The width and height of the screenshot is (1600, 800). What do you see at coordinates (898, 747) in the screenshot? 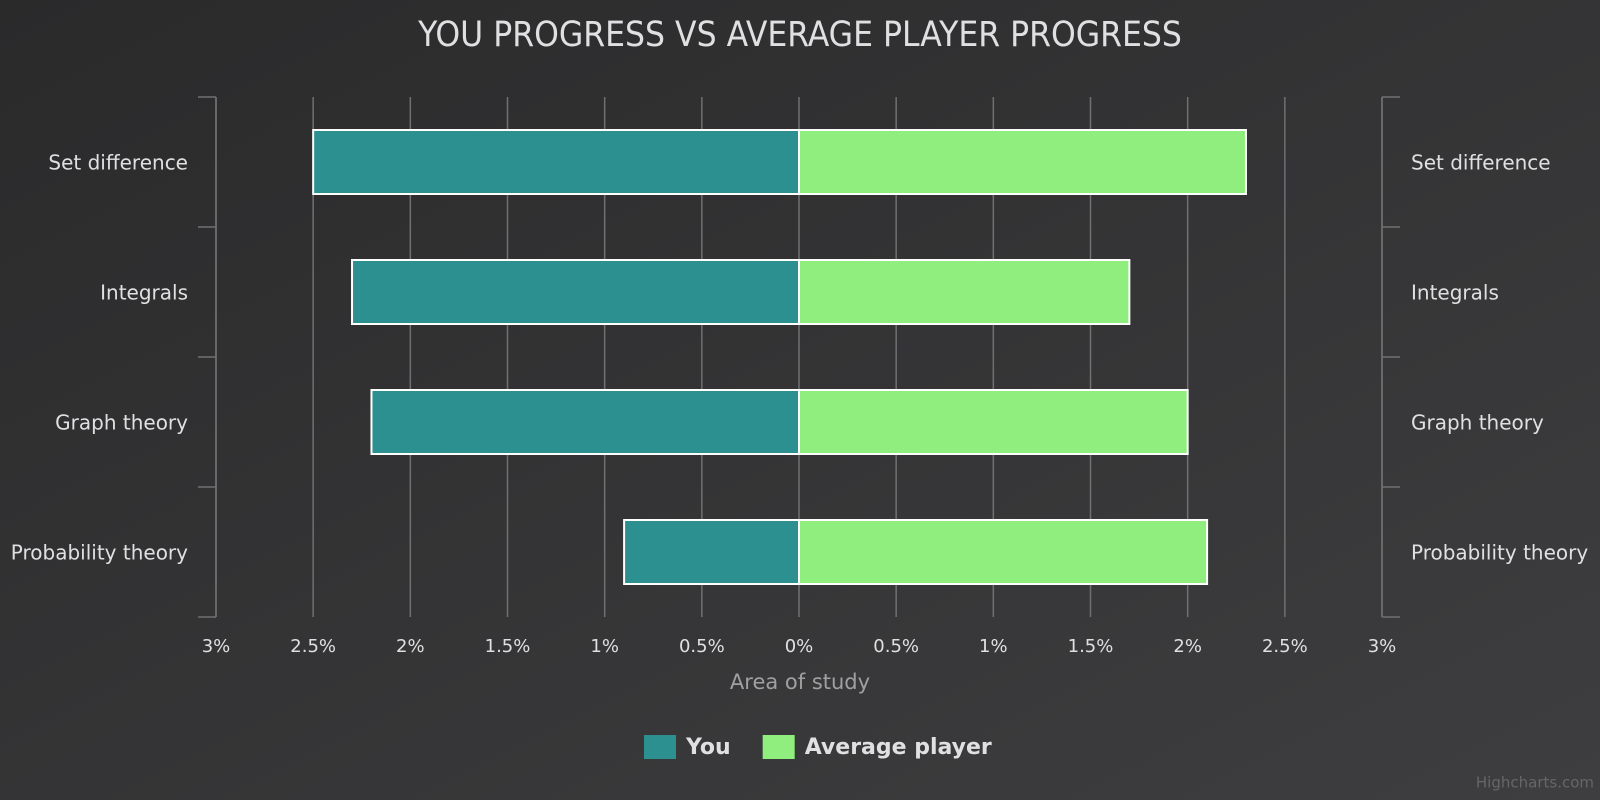
I see `legend-label: Average player` at bounding box center [898, 747].